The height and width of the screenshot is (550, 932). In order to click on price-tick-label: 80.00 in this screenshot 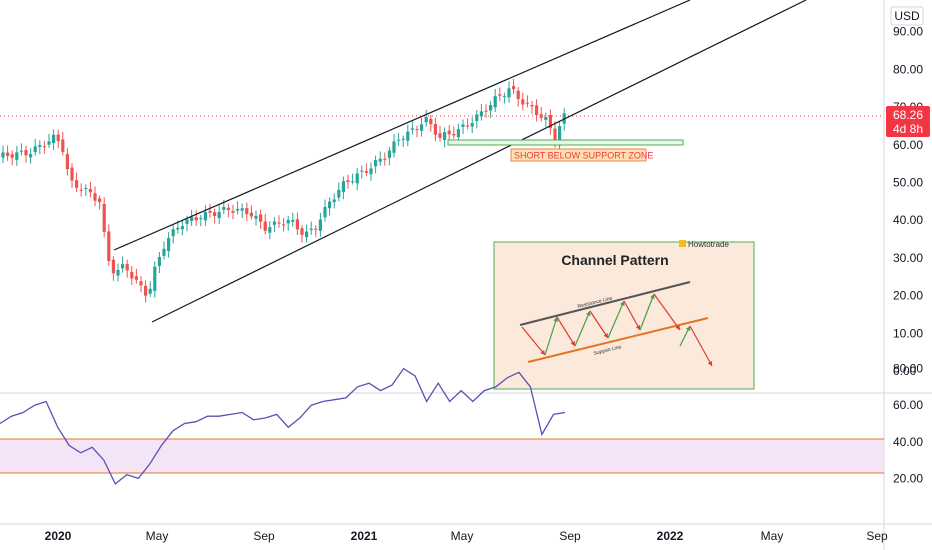, I will do `click(908, 69)`.